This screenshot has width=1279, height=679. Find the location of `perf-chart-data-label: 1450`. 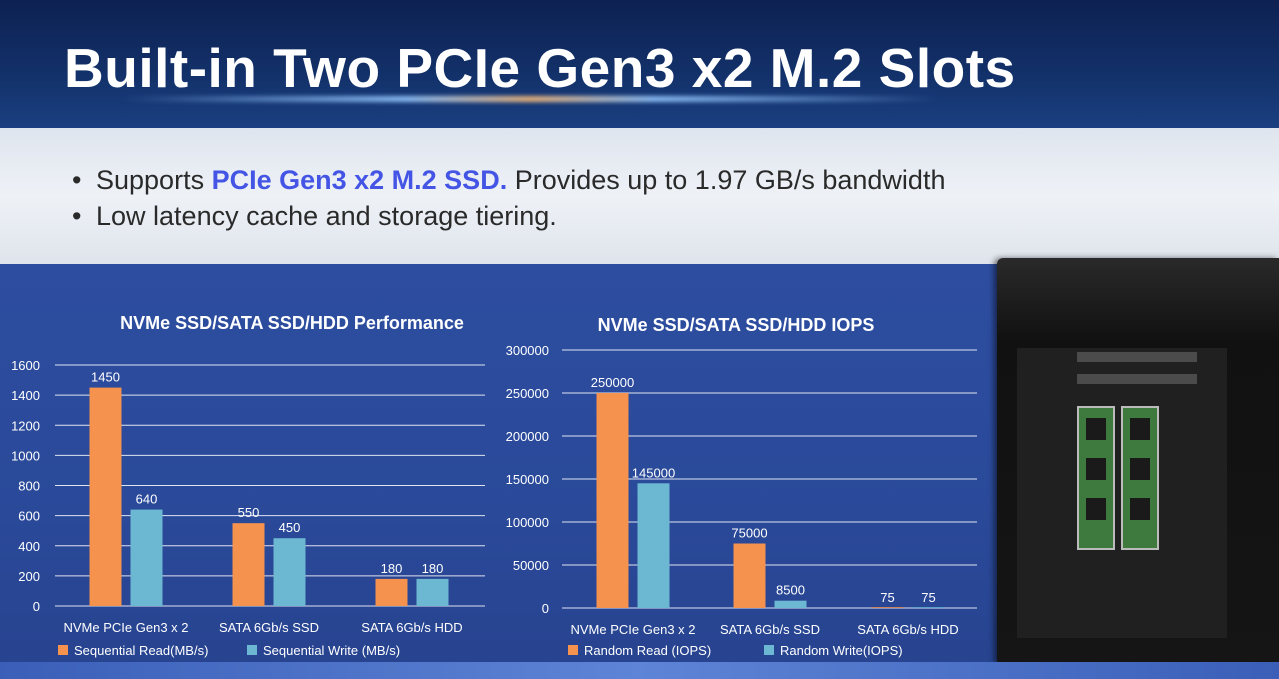

perf-chart-data-label: 1450 is located at coordinates (105, 377).